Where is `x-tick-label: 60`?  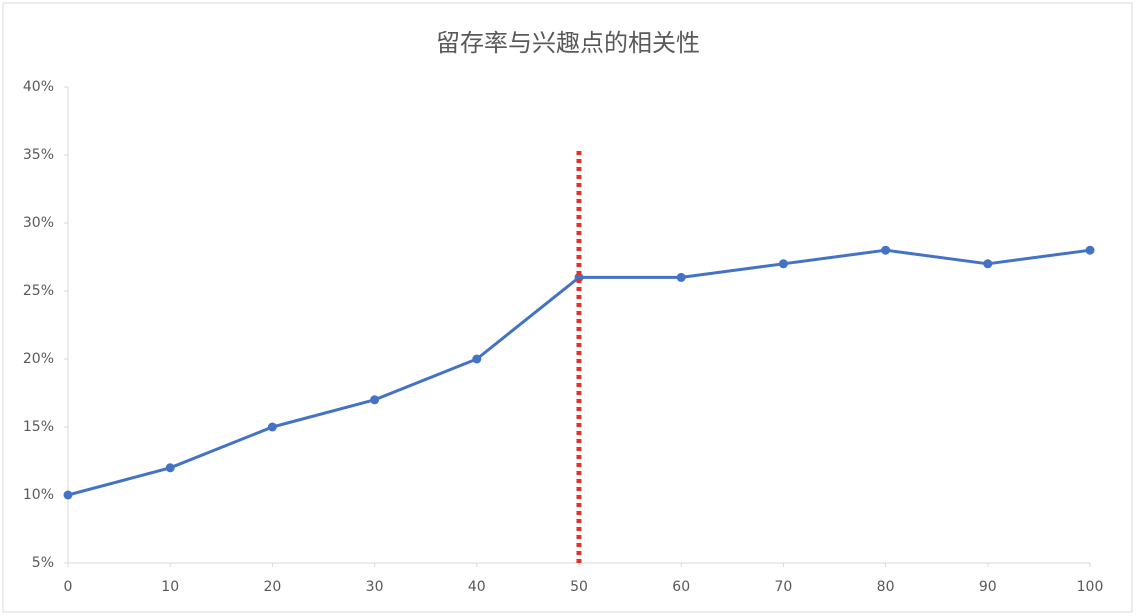 x-tick-label: 60 is located at coordinates (681, 587).